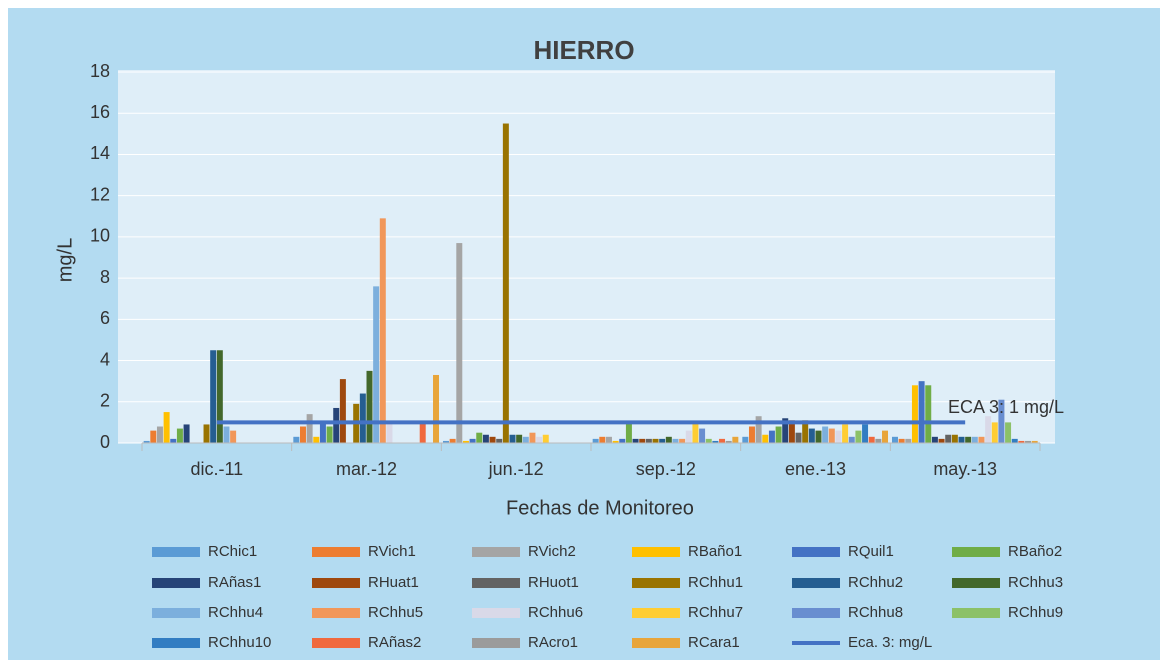  What do you see at coordinates (666, 469) in the screenshot?
I see `x-tick-label: sep.-12` at bounding box center [666, 469].